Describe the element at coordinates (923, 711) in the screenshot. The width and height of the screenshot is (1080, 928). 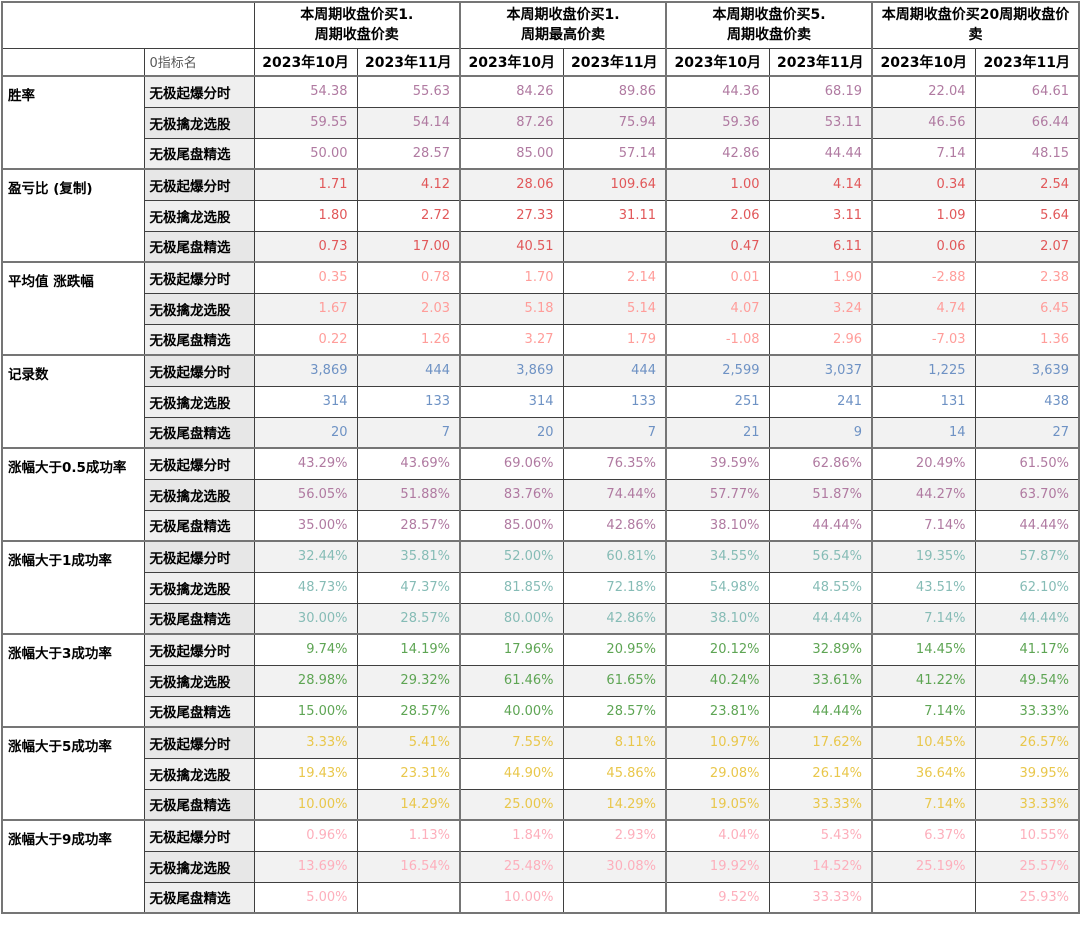
I see `cell-value: 7.14%` at that location.